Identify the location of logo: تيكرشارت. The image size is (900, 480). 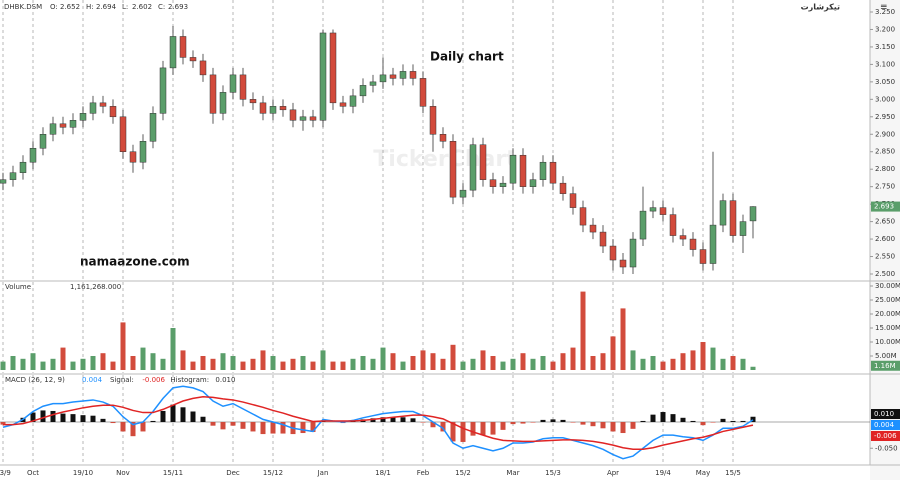
(820, 7).